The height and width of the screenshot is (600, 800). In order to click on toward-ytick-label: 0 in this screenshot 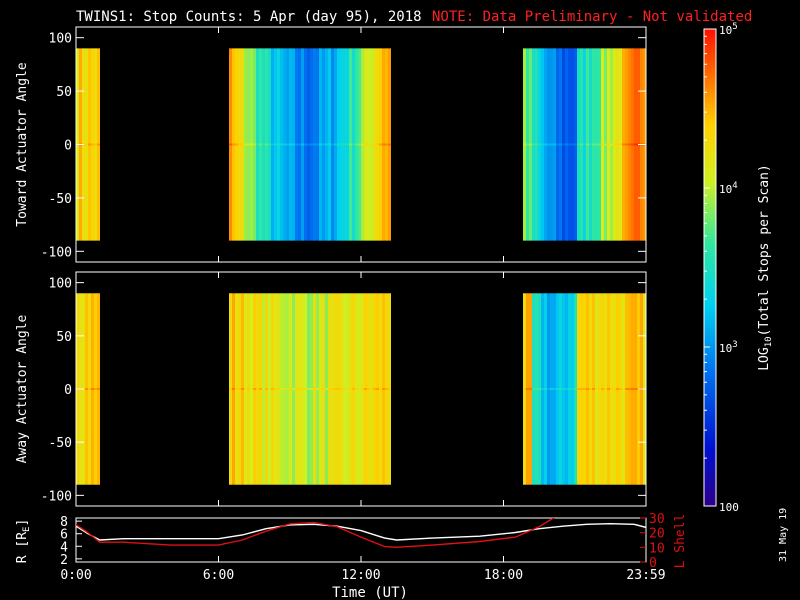, I will do `click(68, 146)`.